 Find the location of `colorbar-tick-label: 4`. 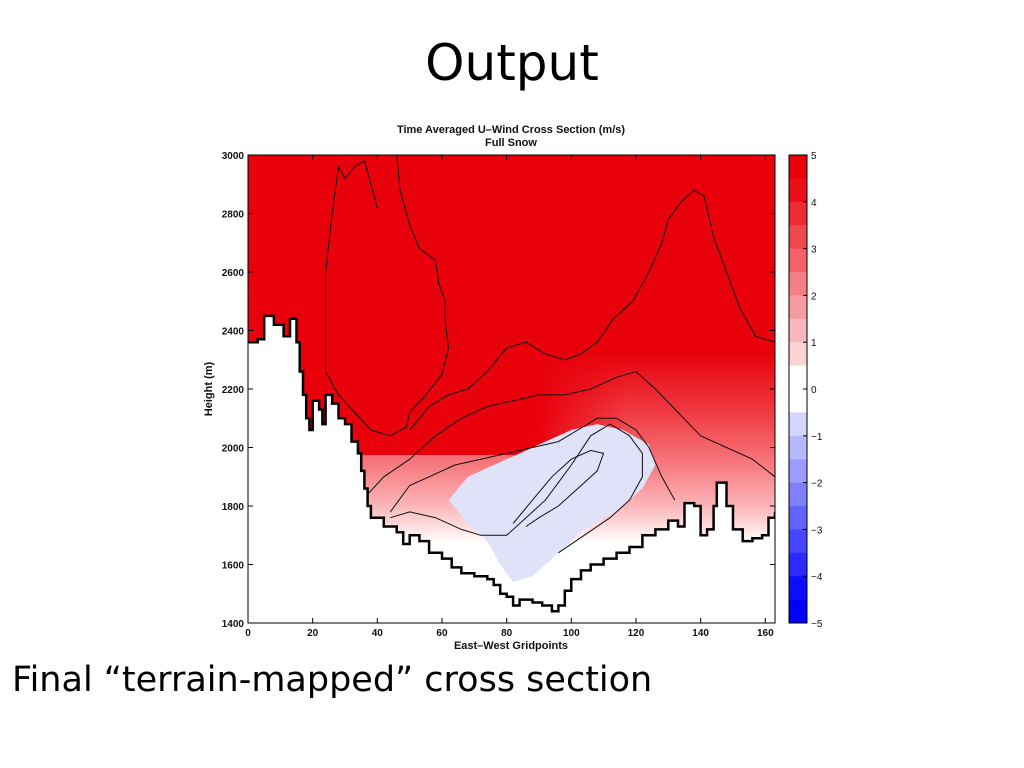

colorbar-tick-label: 4 is located at coordinates (814, 203).